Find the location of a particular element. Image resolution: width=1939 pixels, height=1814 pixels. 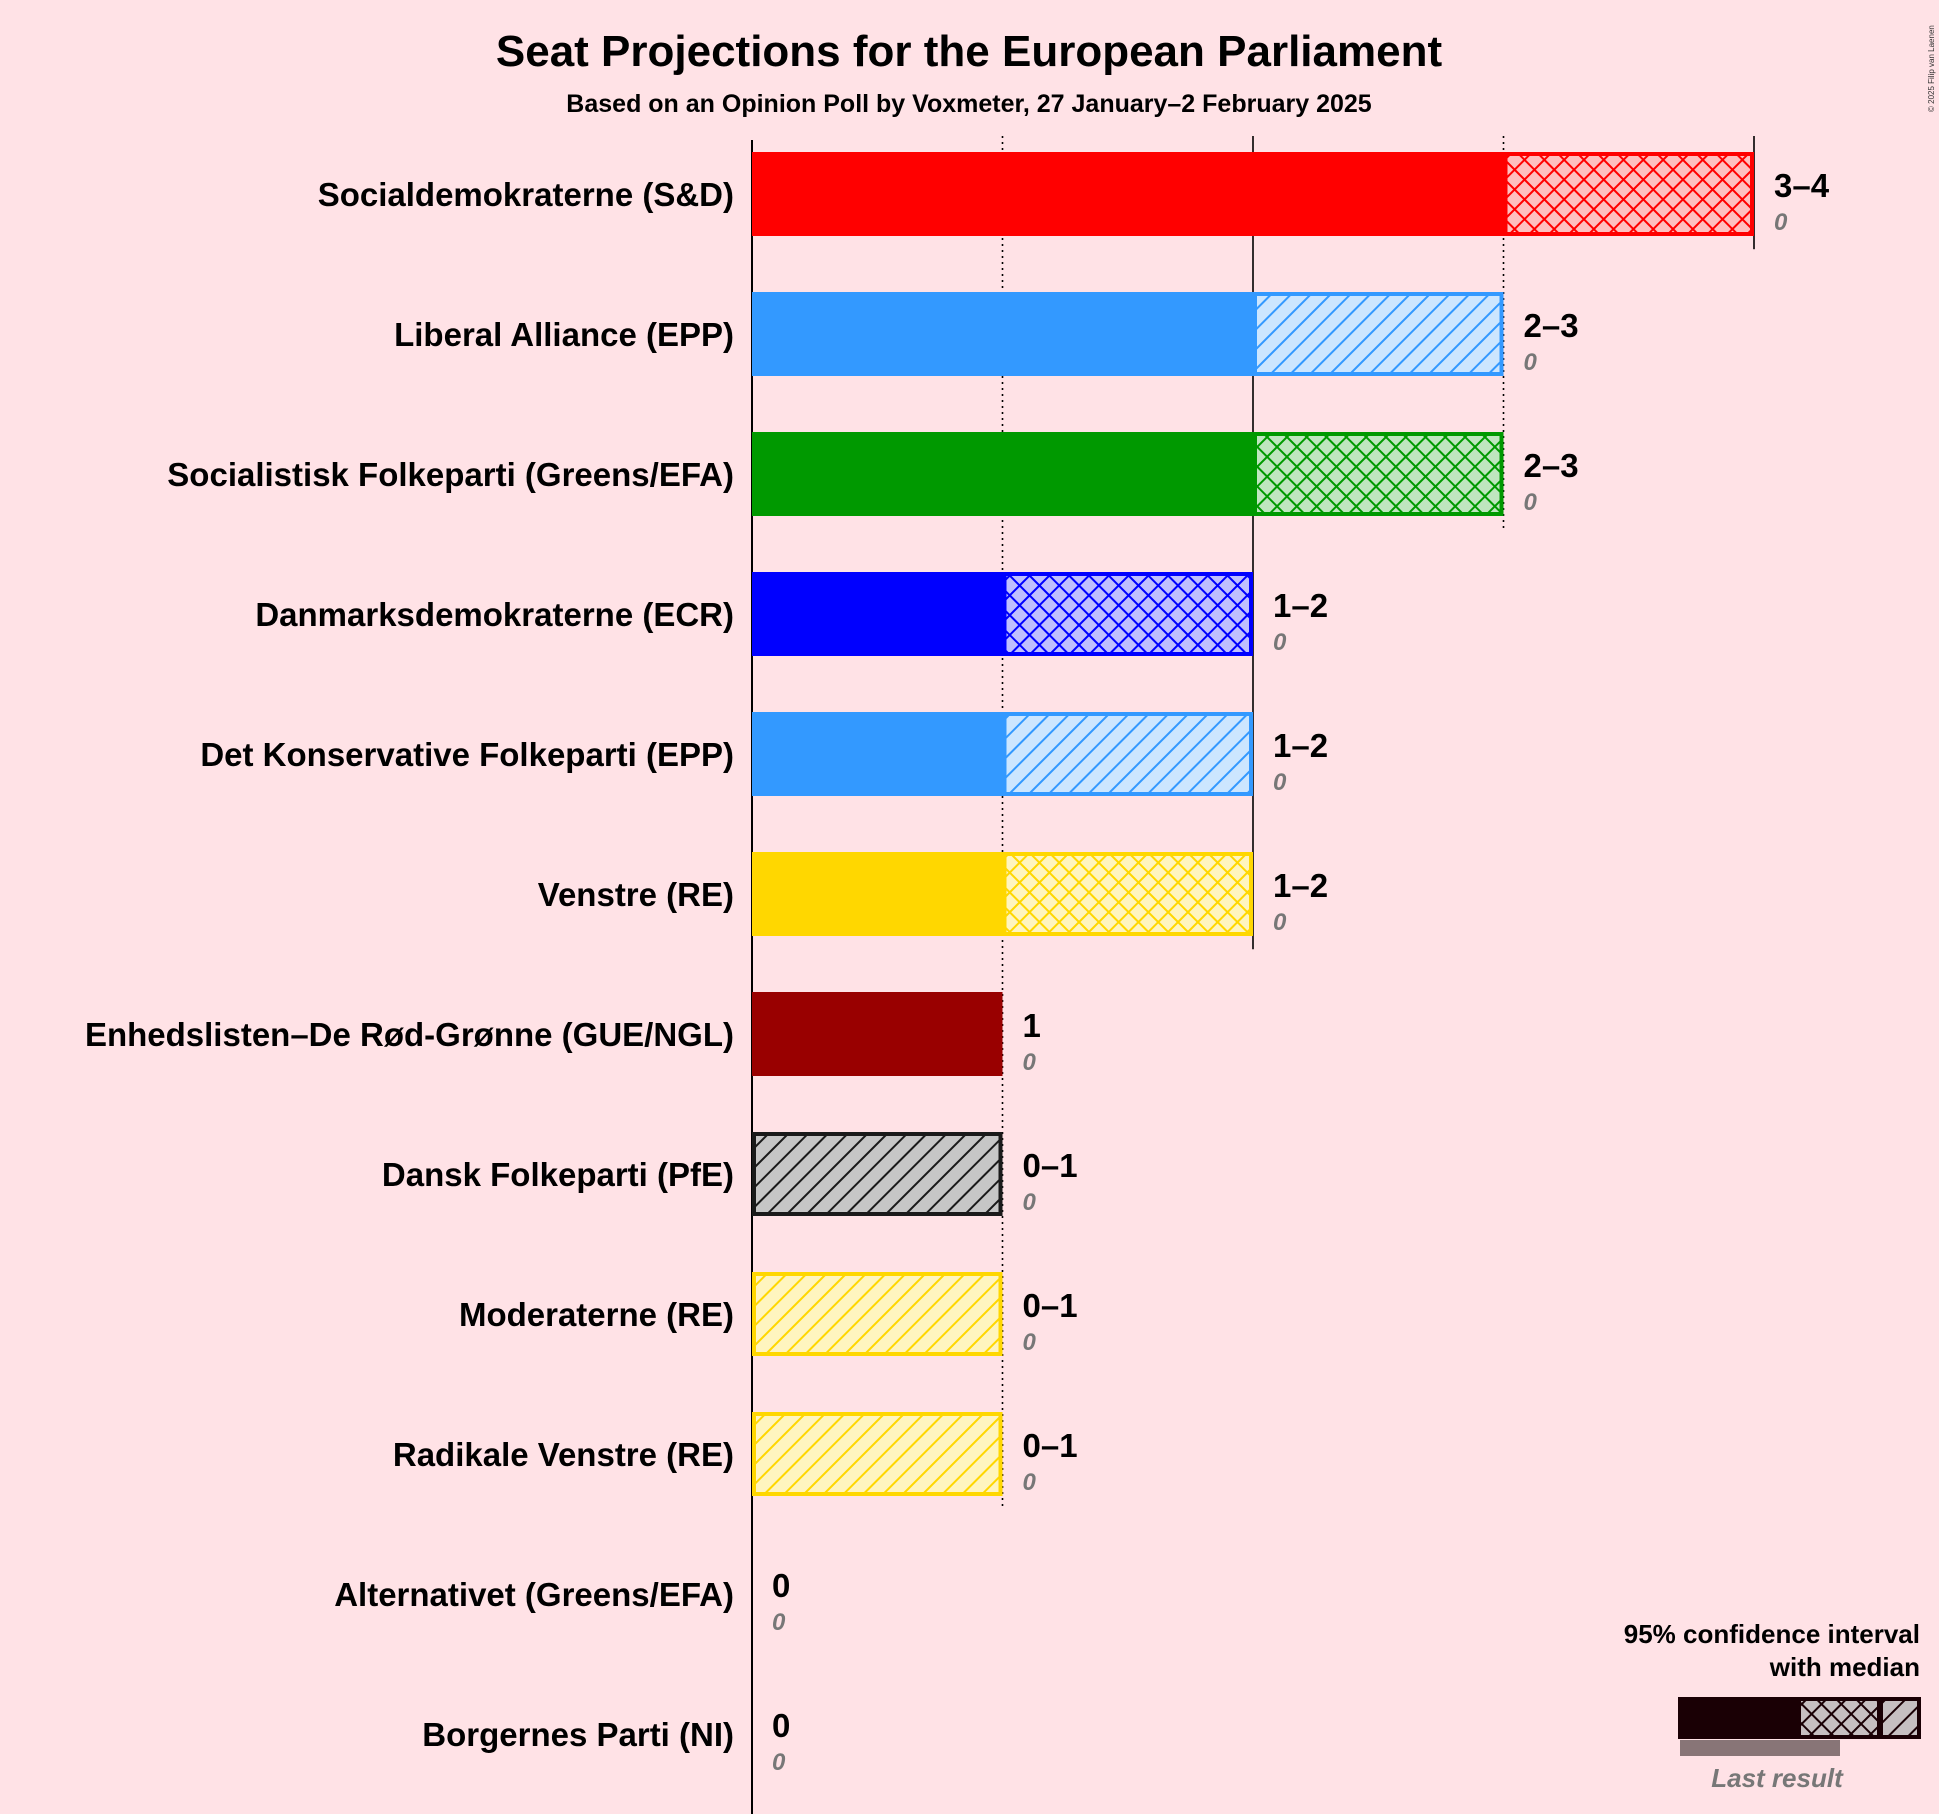

party-label: Moderaterne (RE) is located at coordinates (596, 1314).